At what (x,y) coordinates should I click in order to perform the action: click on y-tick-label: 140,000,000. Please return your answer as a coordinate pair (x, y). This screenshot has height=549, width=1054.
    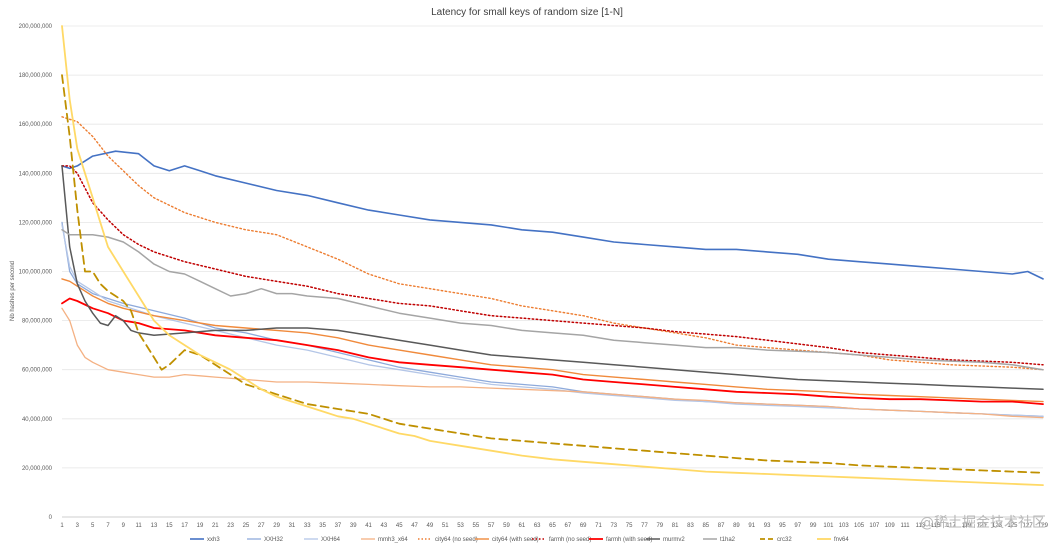
    Looking at the image, I should click on (36, 174).